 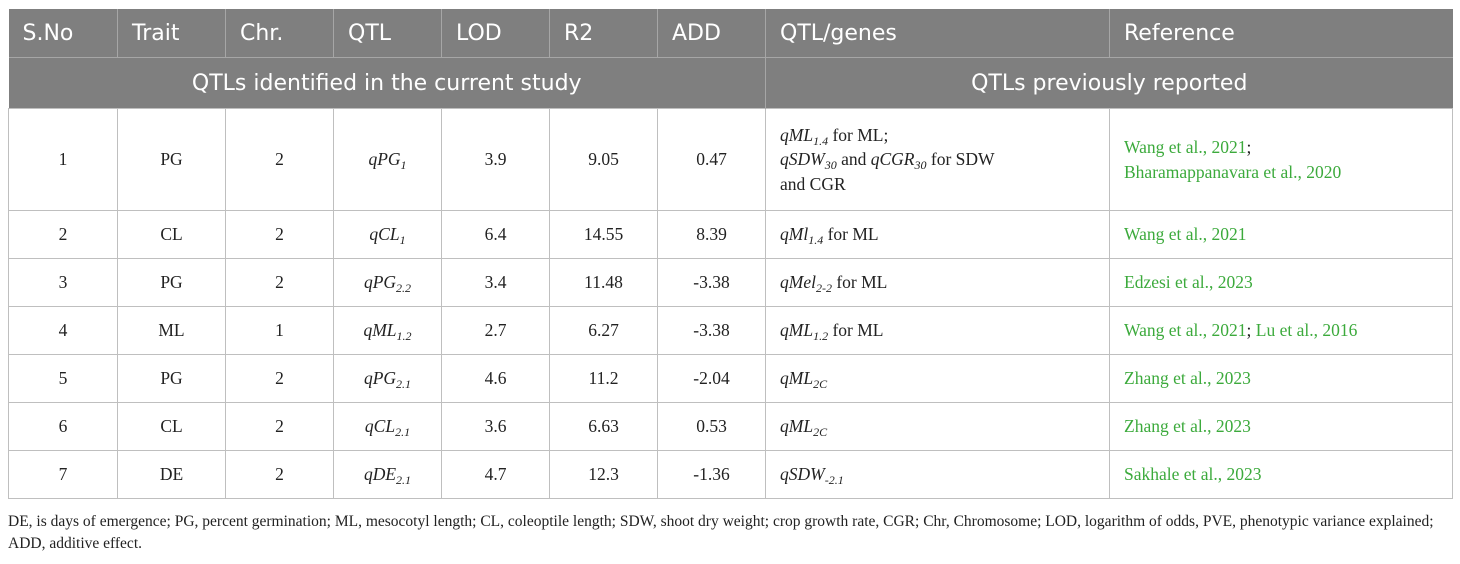 What do you see at coordinates (603, 378) in the screenshot?
I see `cell-r2: 11.2` at bounding box center [603, 378].